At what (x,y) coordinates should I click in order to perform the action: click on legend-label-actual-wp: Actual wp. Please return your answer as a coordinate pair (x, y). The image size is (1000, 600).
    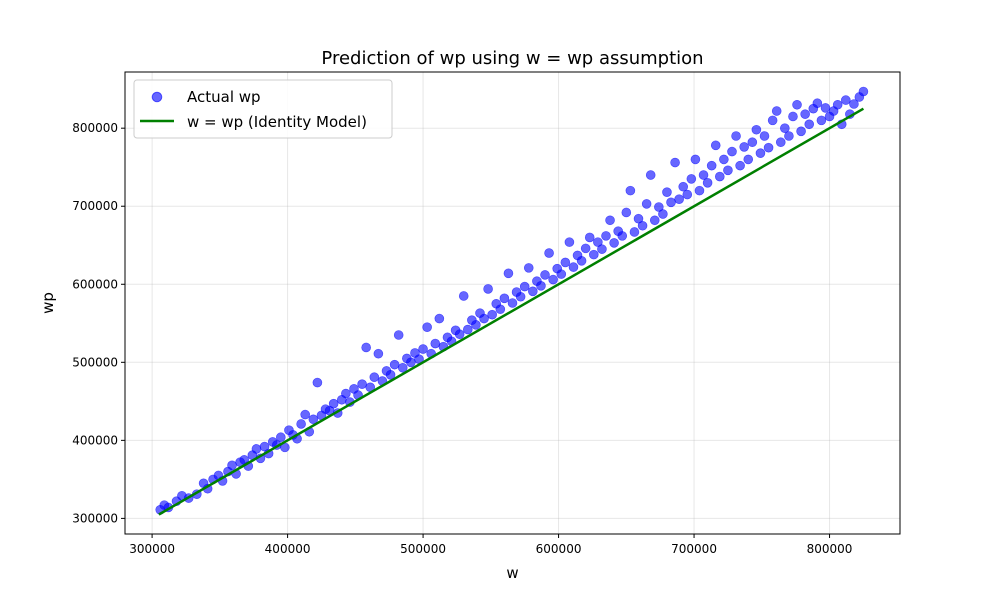
    Looking at the image, I should click on (224, 97).